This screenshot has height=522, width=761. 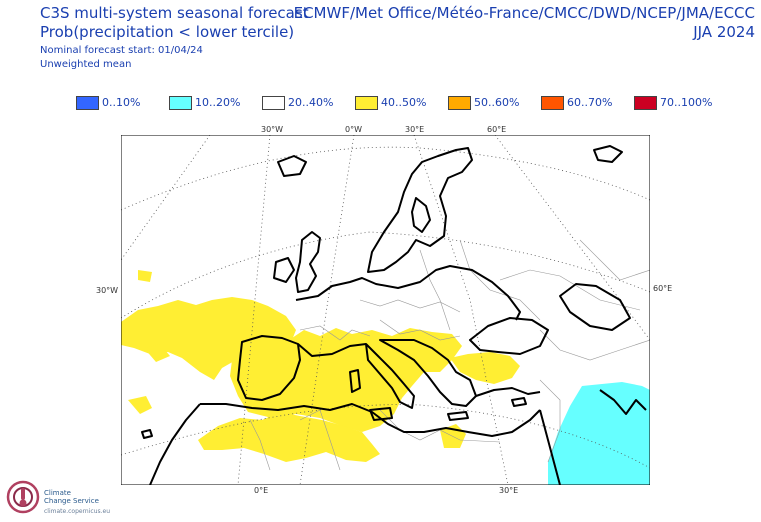 I want to click on coastline-caspian, so click(x=595, y=307).